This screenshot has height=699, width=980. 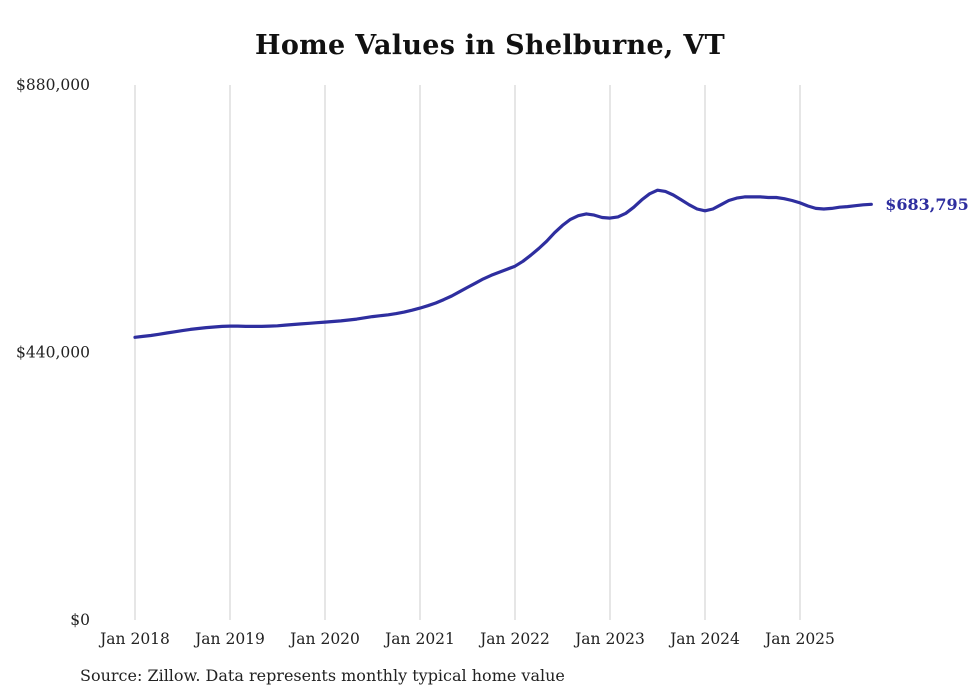 What do you see at coordinates (80, 620) in the screenshot?
I see `y-tick-label: $0` at bounding box center [80, 620].